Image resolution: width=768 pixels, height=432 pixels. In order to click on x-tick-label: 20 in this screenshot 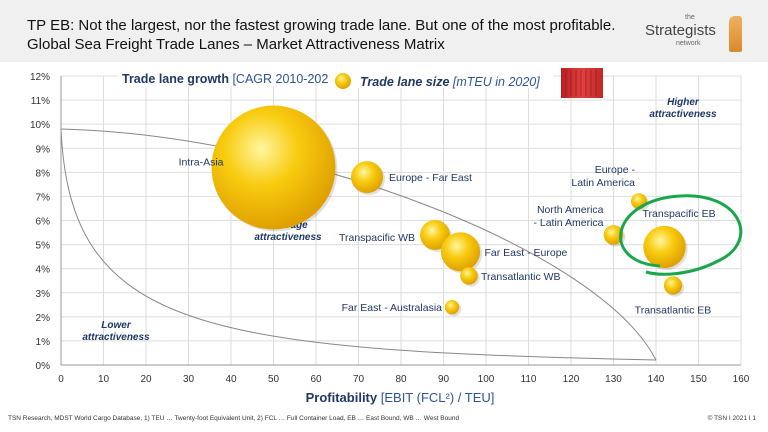, I will do `click(146, 379)`.